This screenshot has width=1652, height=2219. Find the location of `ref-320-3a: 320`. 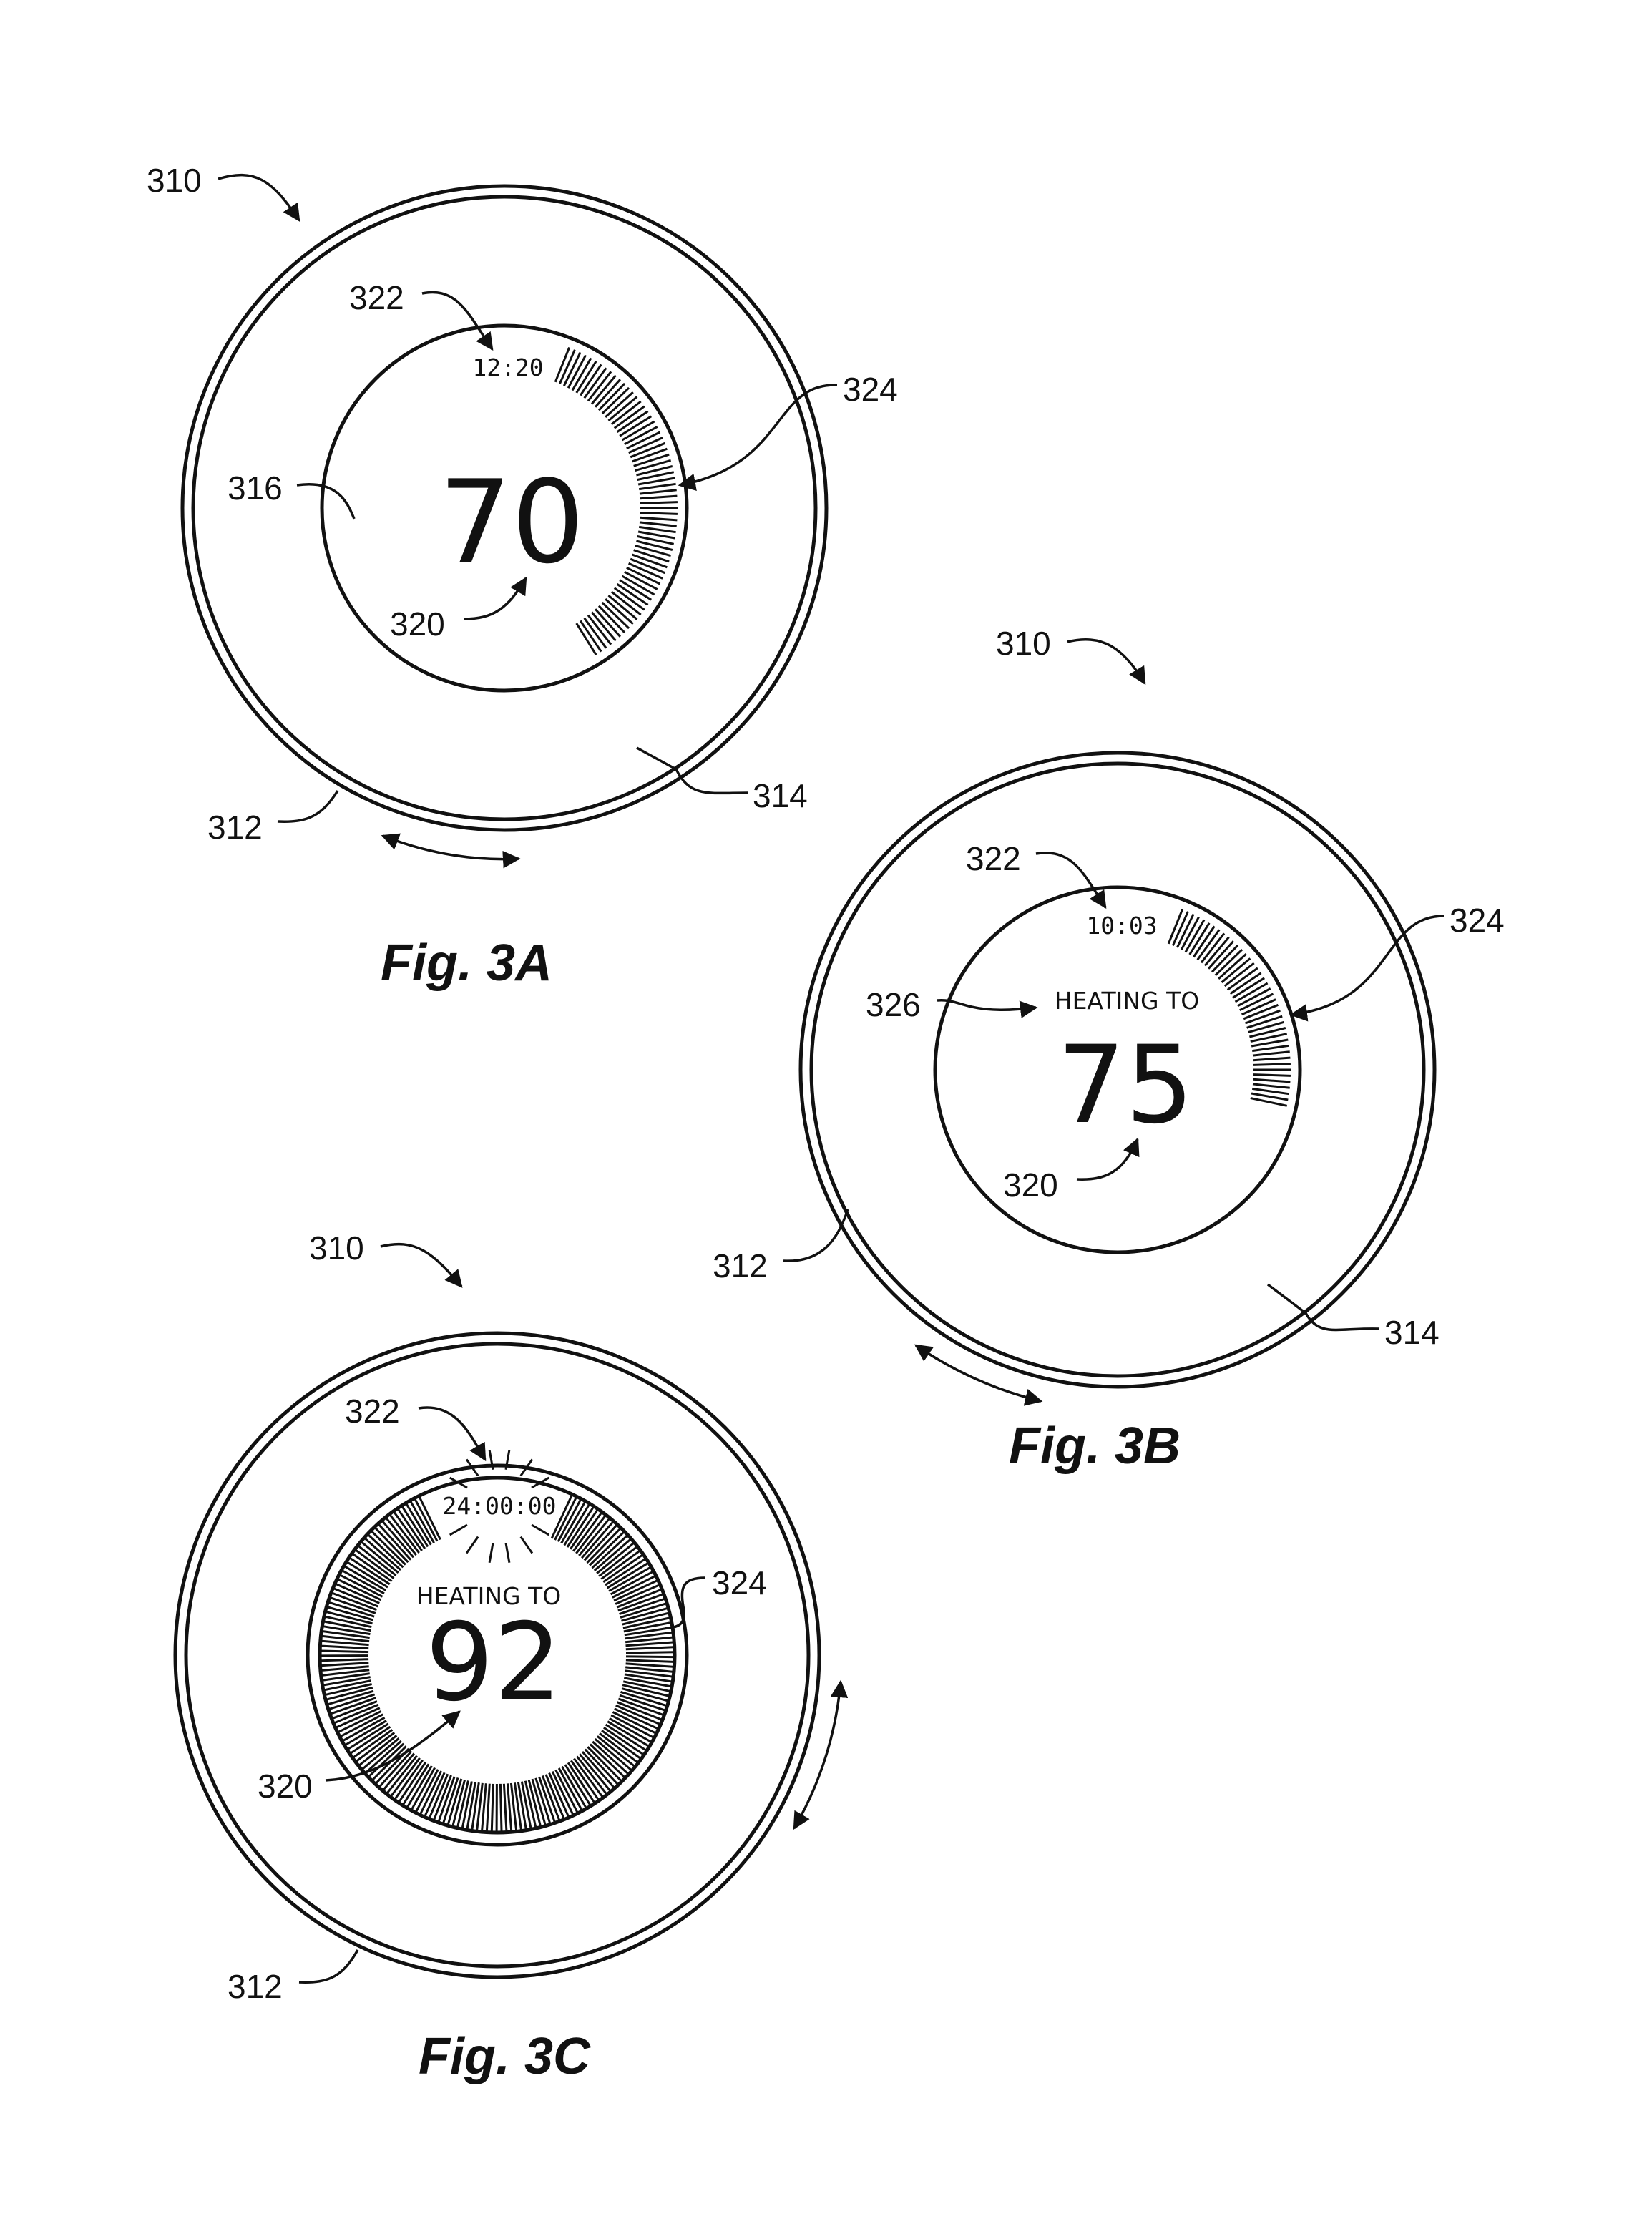

ref-320-3a: 320 is located at coordinates (417, 624).